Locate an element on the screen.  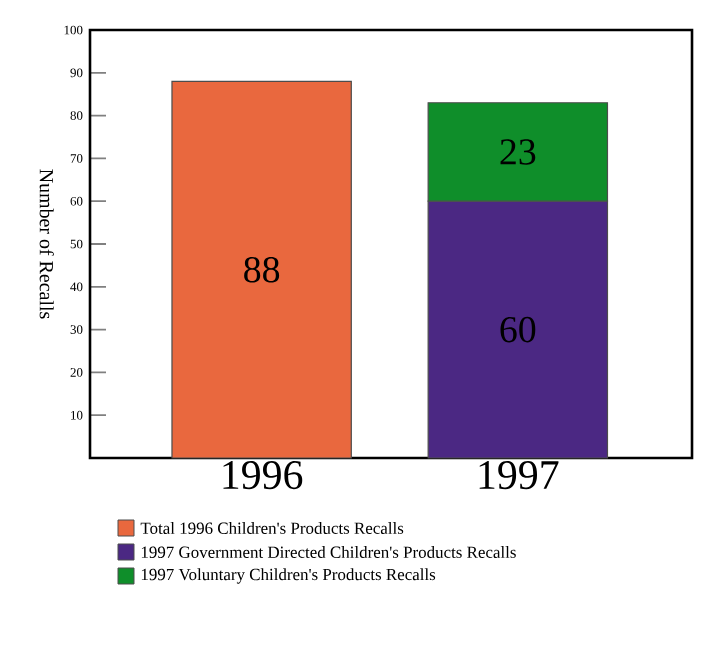
legend-label: 1997 Government Directed Children's Products Recalls is located at coordinates (328, 552).